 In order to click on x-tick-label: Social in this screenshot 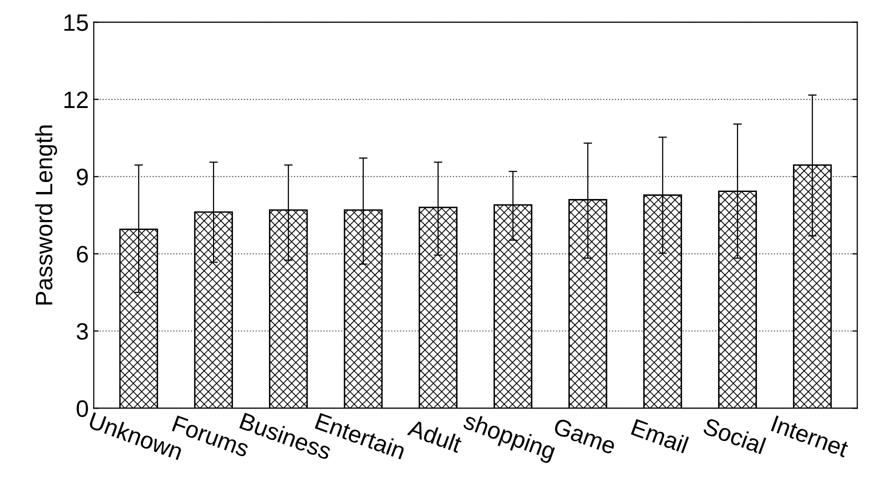, I will do `click(734, 435)`.